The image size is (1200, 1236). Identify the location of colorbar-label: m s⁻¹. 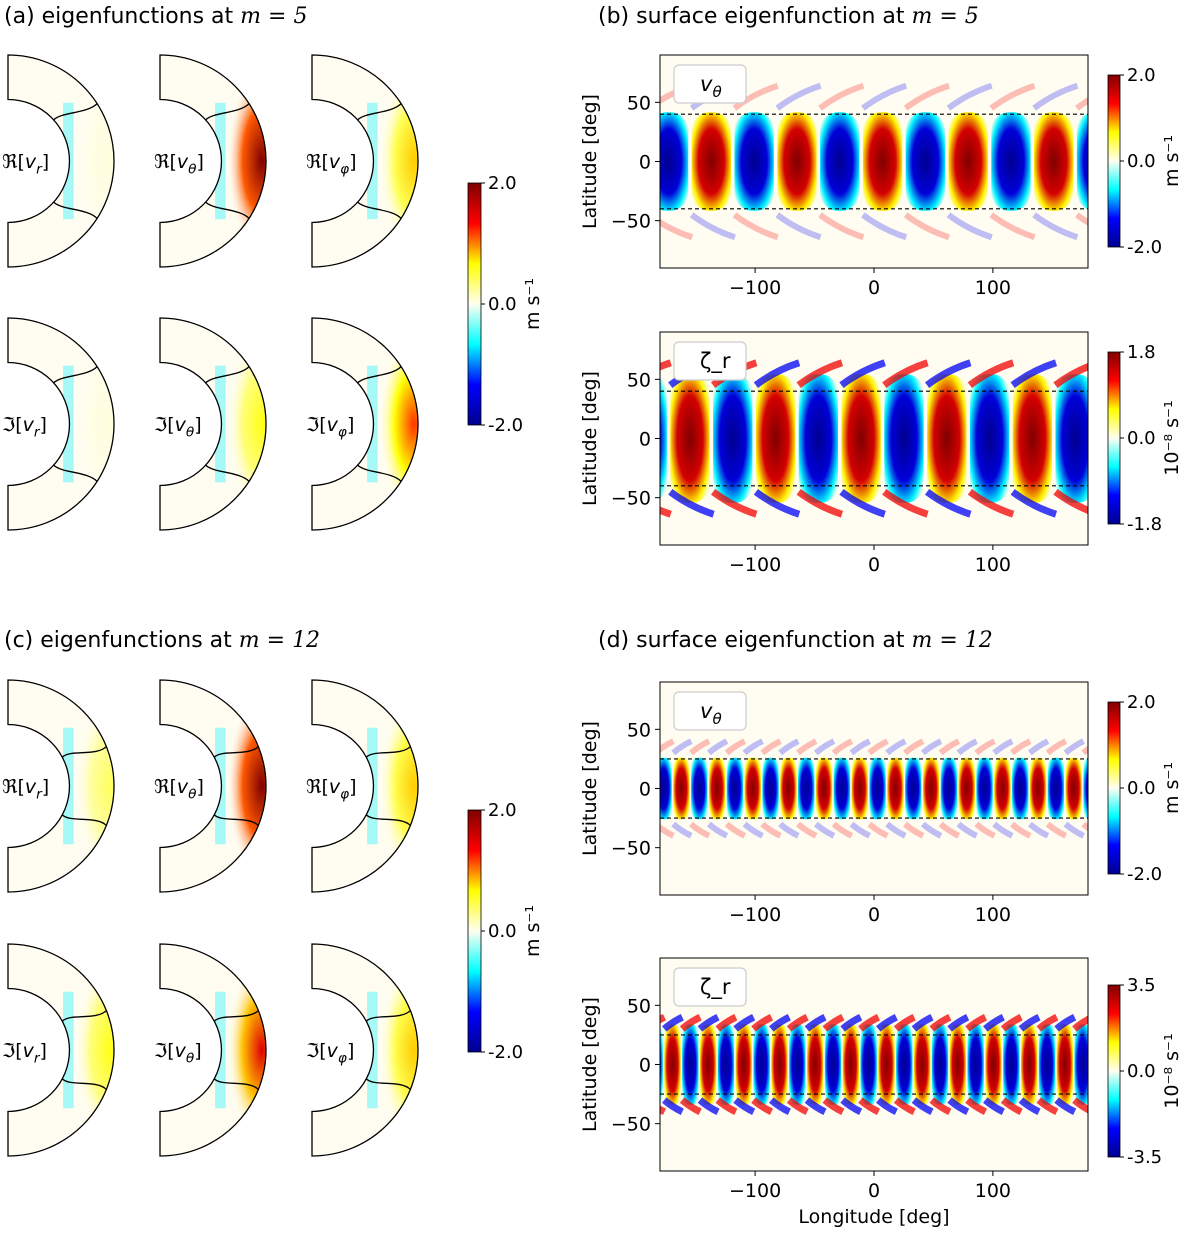
(533, 304).